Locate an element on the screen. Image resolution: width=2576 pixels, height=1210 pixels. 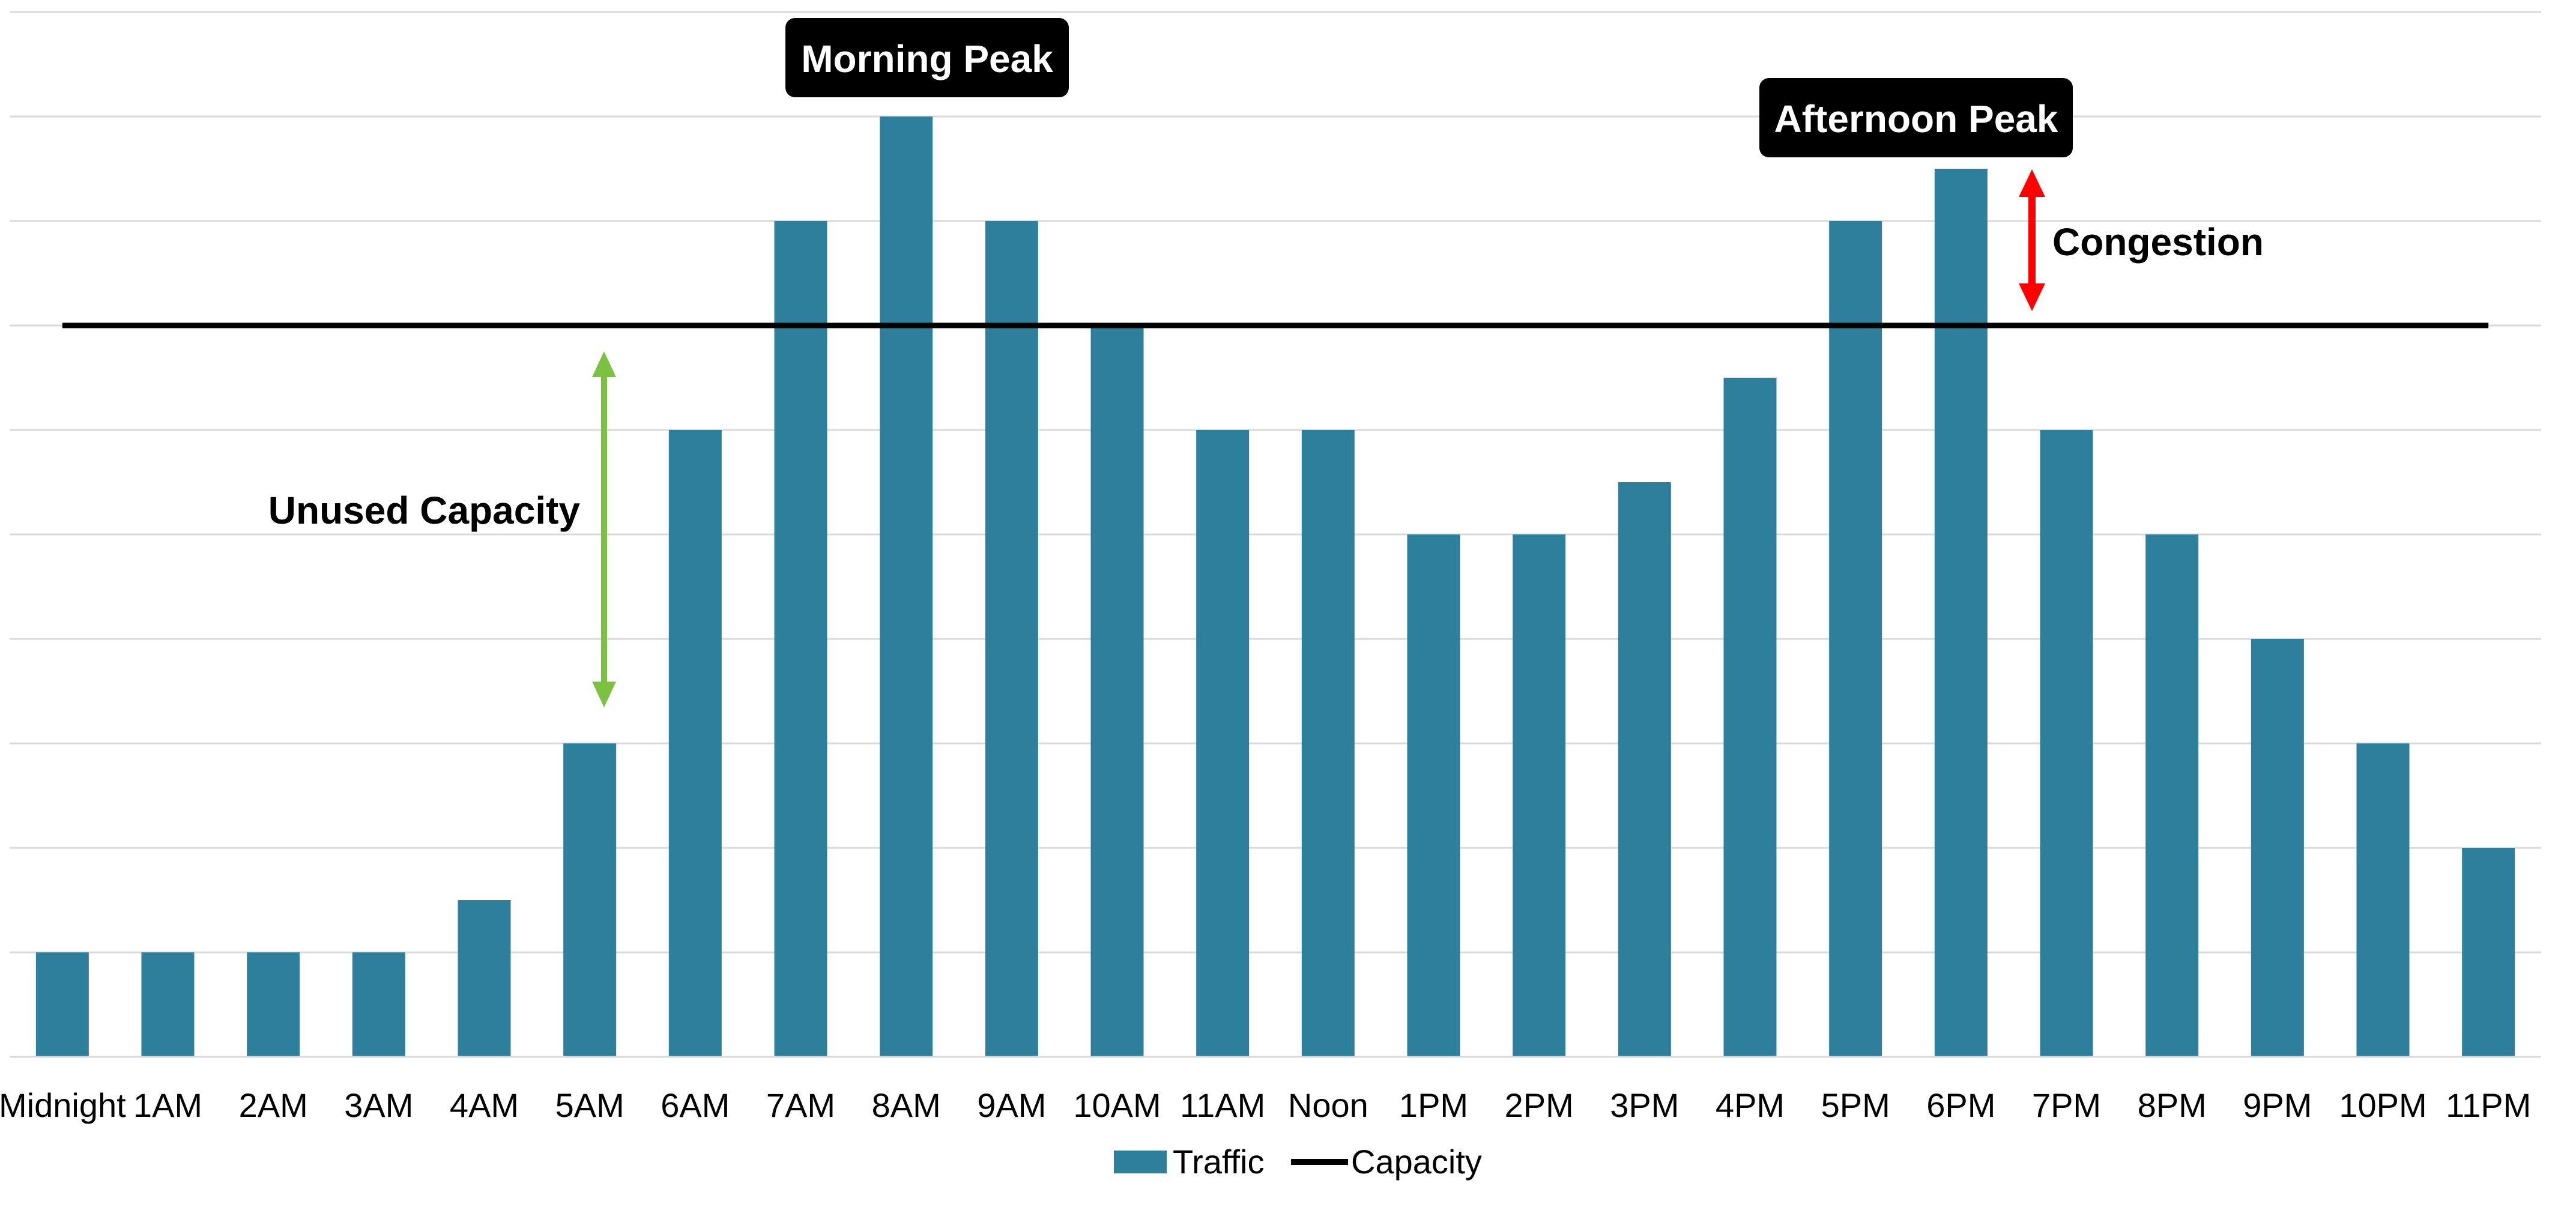
x-tick-label: 5PM is located at coordinates (1855, 1105).